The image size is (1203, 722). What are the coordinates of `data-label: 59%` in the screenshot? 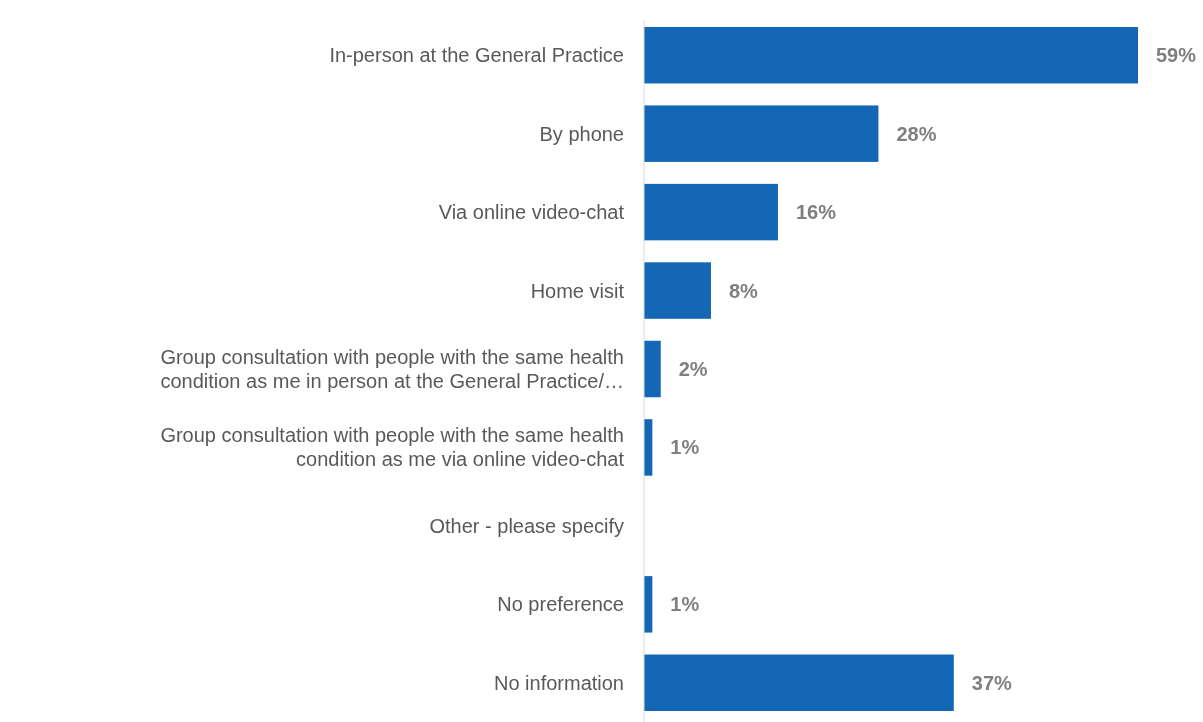 It's located at (1176, 55).